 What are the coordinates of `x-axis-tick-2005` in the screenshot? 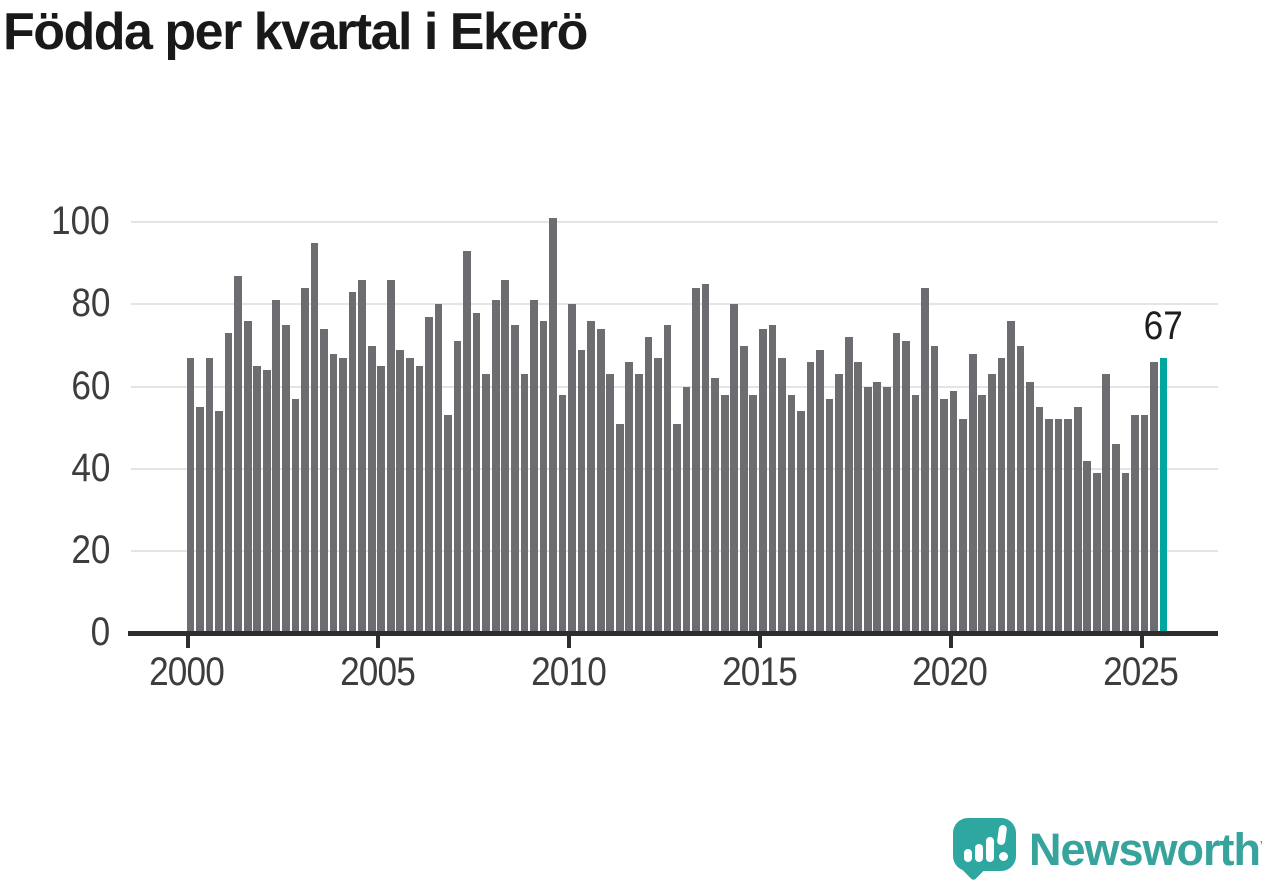 It's located at (378, 642).